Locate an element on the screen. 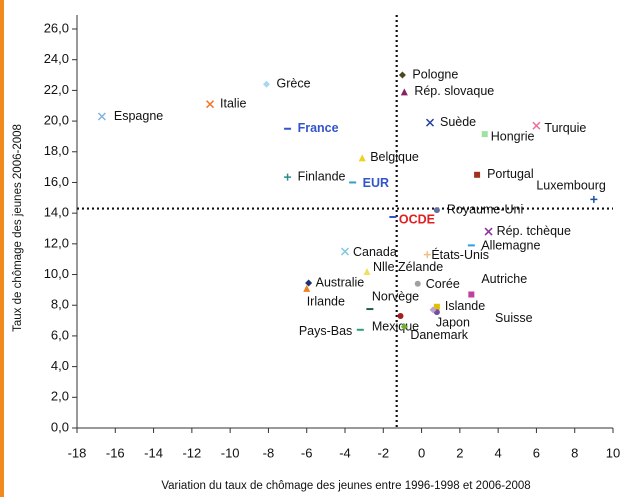 Image resolution: width=628 pixels, height=497 pixels. x-tick-label: -10 is located at coordinates (230, 452).